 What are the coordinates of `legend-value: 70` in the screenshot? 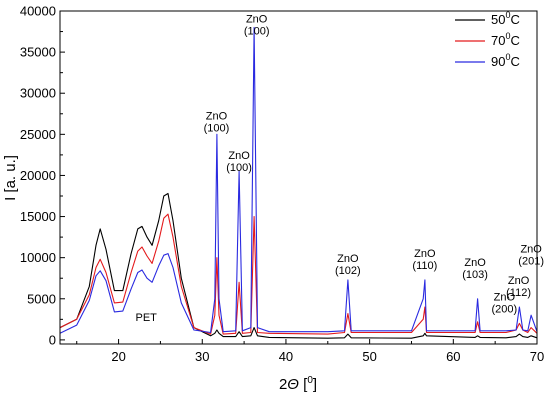 It's located at (498, 40).